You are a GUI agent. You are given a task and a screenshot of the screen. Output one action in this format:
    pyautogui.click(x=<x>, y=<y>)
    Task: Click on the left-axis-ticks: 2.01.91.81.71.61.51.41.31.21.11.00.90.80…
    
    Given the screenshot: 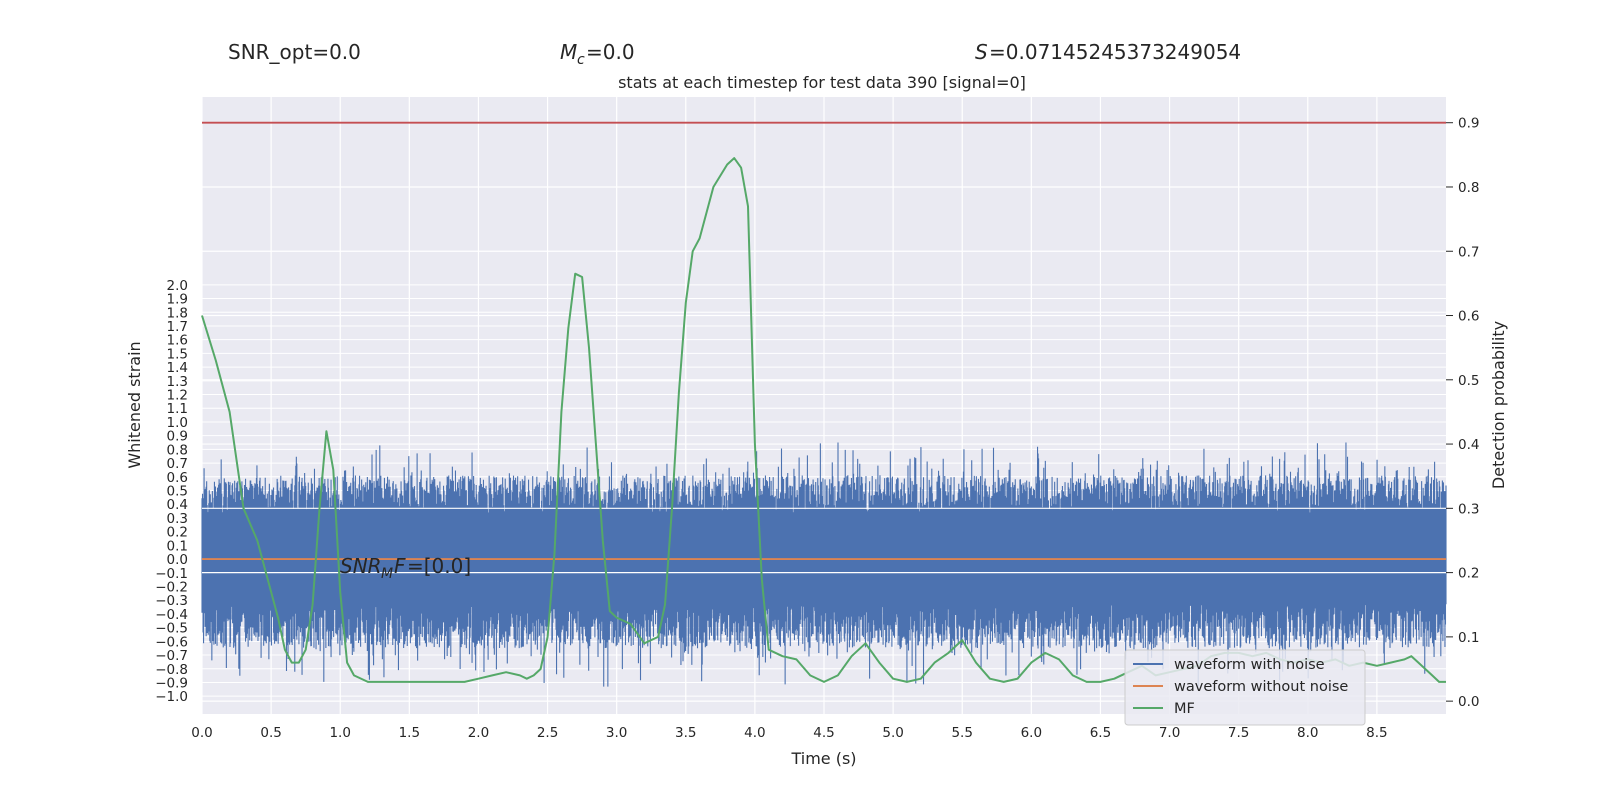 What is the action you would take?
    pyautogui.click(x=171, y=491)
    